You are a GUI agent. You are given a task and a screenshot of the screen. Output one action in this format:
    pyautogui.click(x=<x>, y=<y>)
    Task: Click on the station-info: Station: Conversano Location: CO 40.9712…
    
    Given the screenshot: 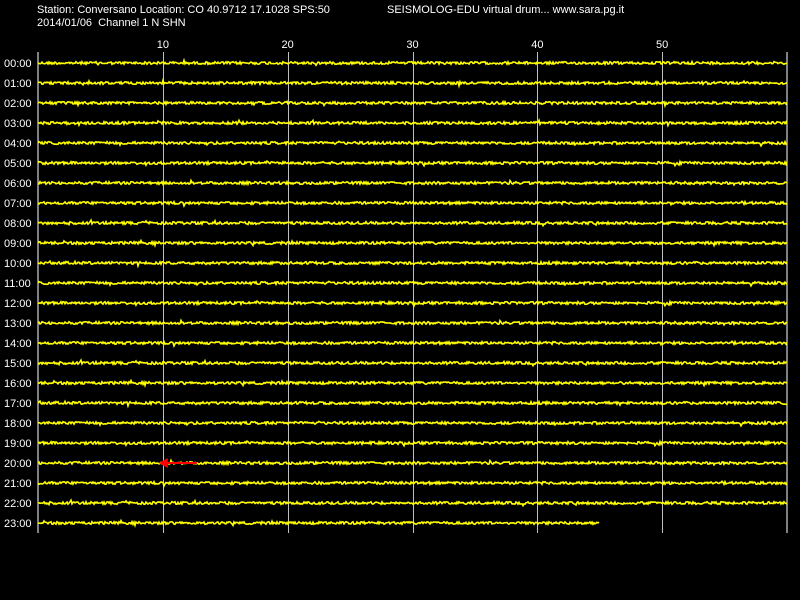 What is the action you would take?
    pyautogui.click(x=183, y=10)
    